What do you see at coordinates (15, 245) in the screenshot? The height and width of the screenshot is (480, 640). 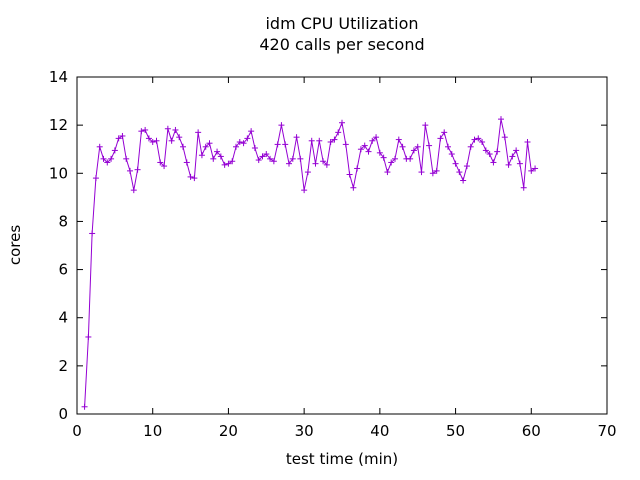 I see `y-axis-label: cores` at bounding box center [15, 245].